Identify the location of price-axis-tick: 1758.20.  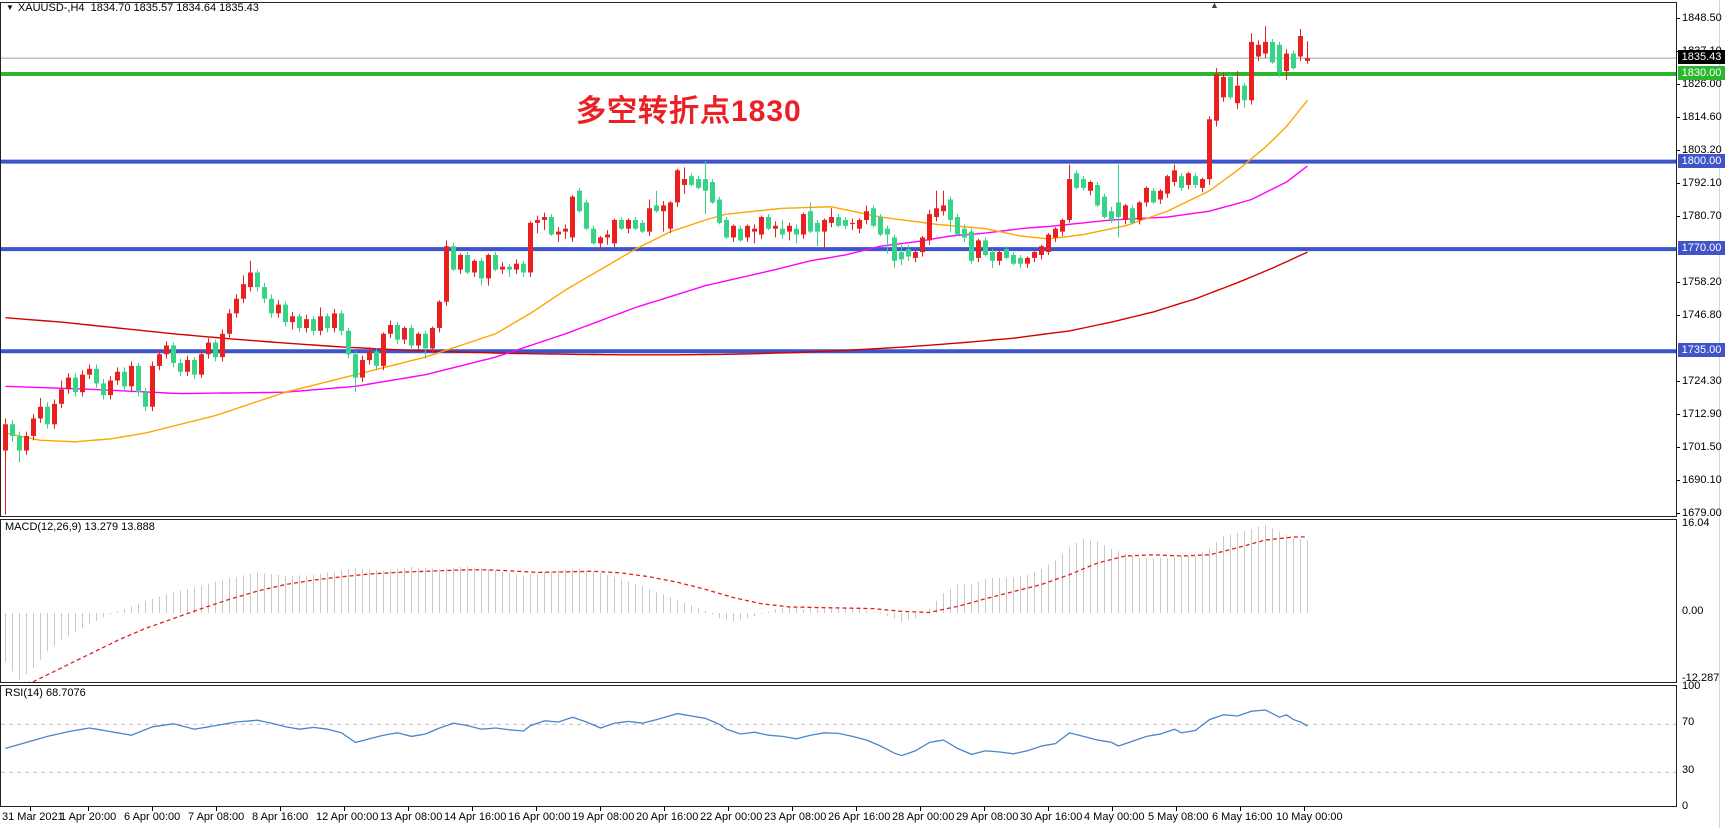
(1699, 282).